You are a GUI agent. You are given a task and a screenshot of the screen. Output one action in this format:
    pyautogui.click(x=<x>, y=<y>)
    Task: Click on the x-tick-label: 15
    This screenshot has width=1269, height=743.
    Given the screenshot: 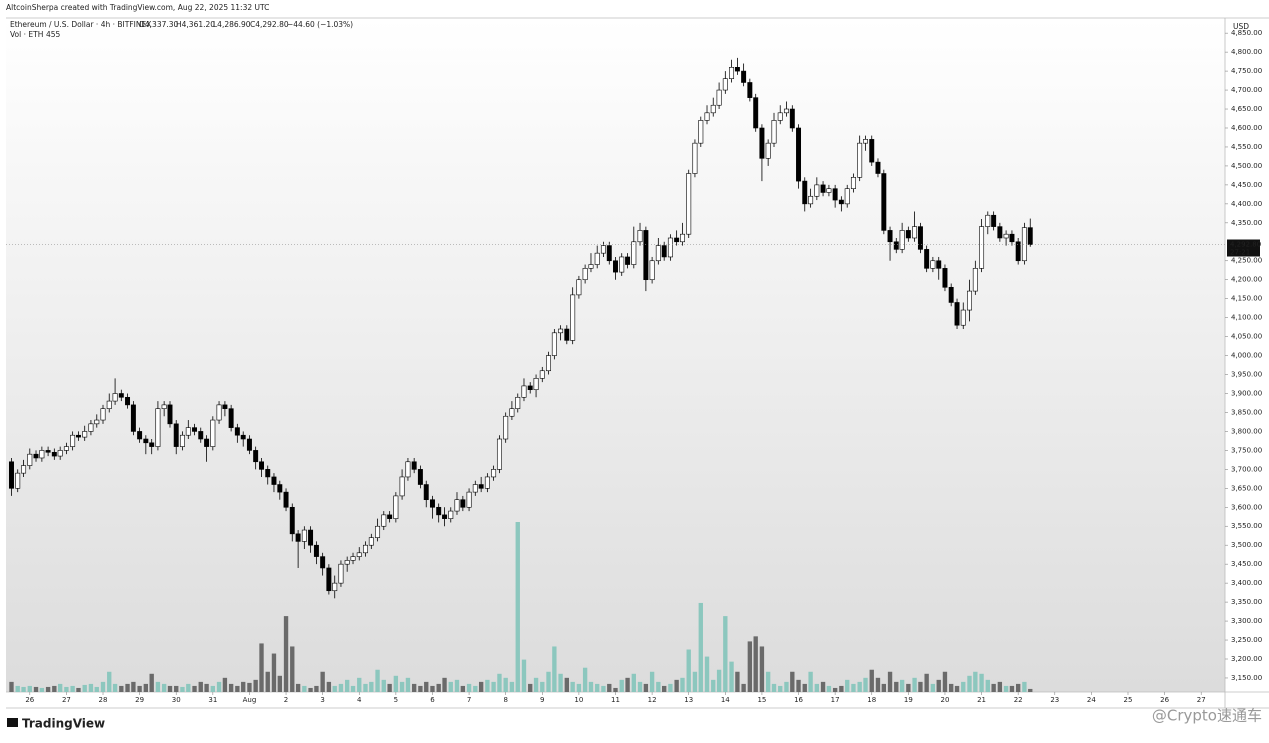 What is the action you would take?
    pyautogui.click(x=761, y=700)
    